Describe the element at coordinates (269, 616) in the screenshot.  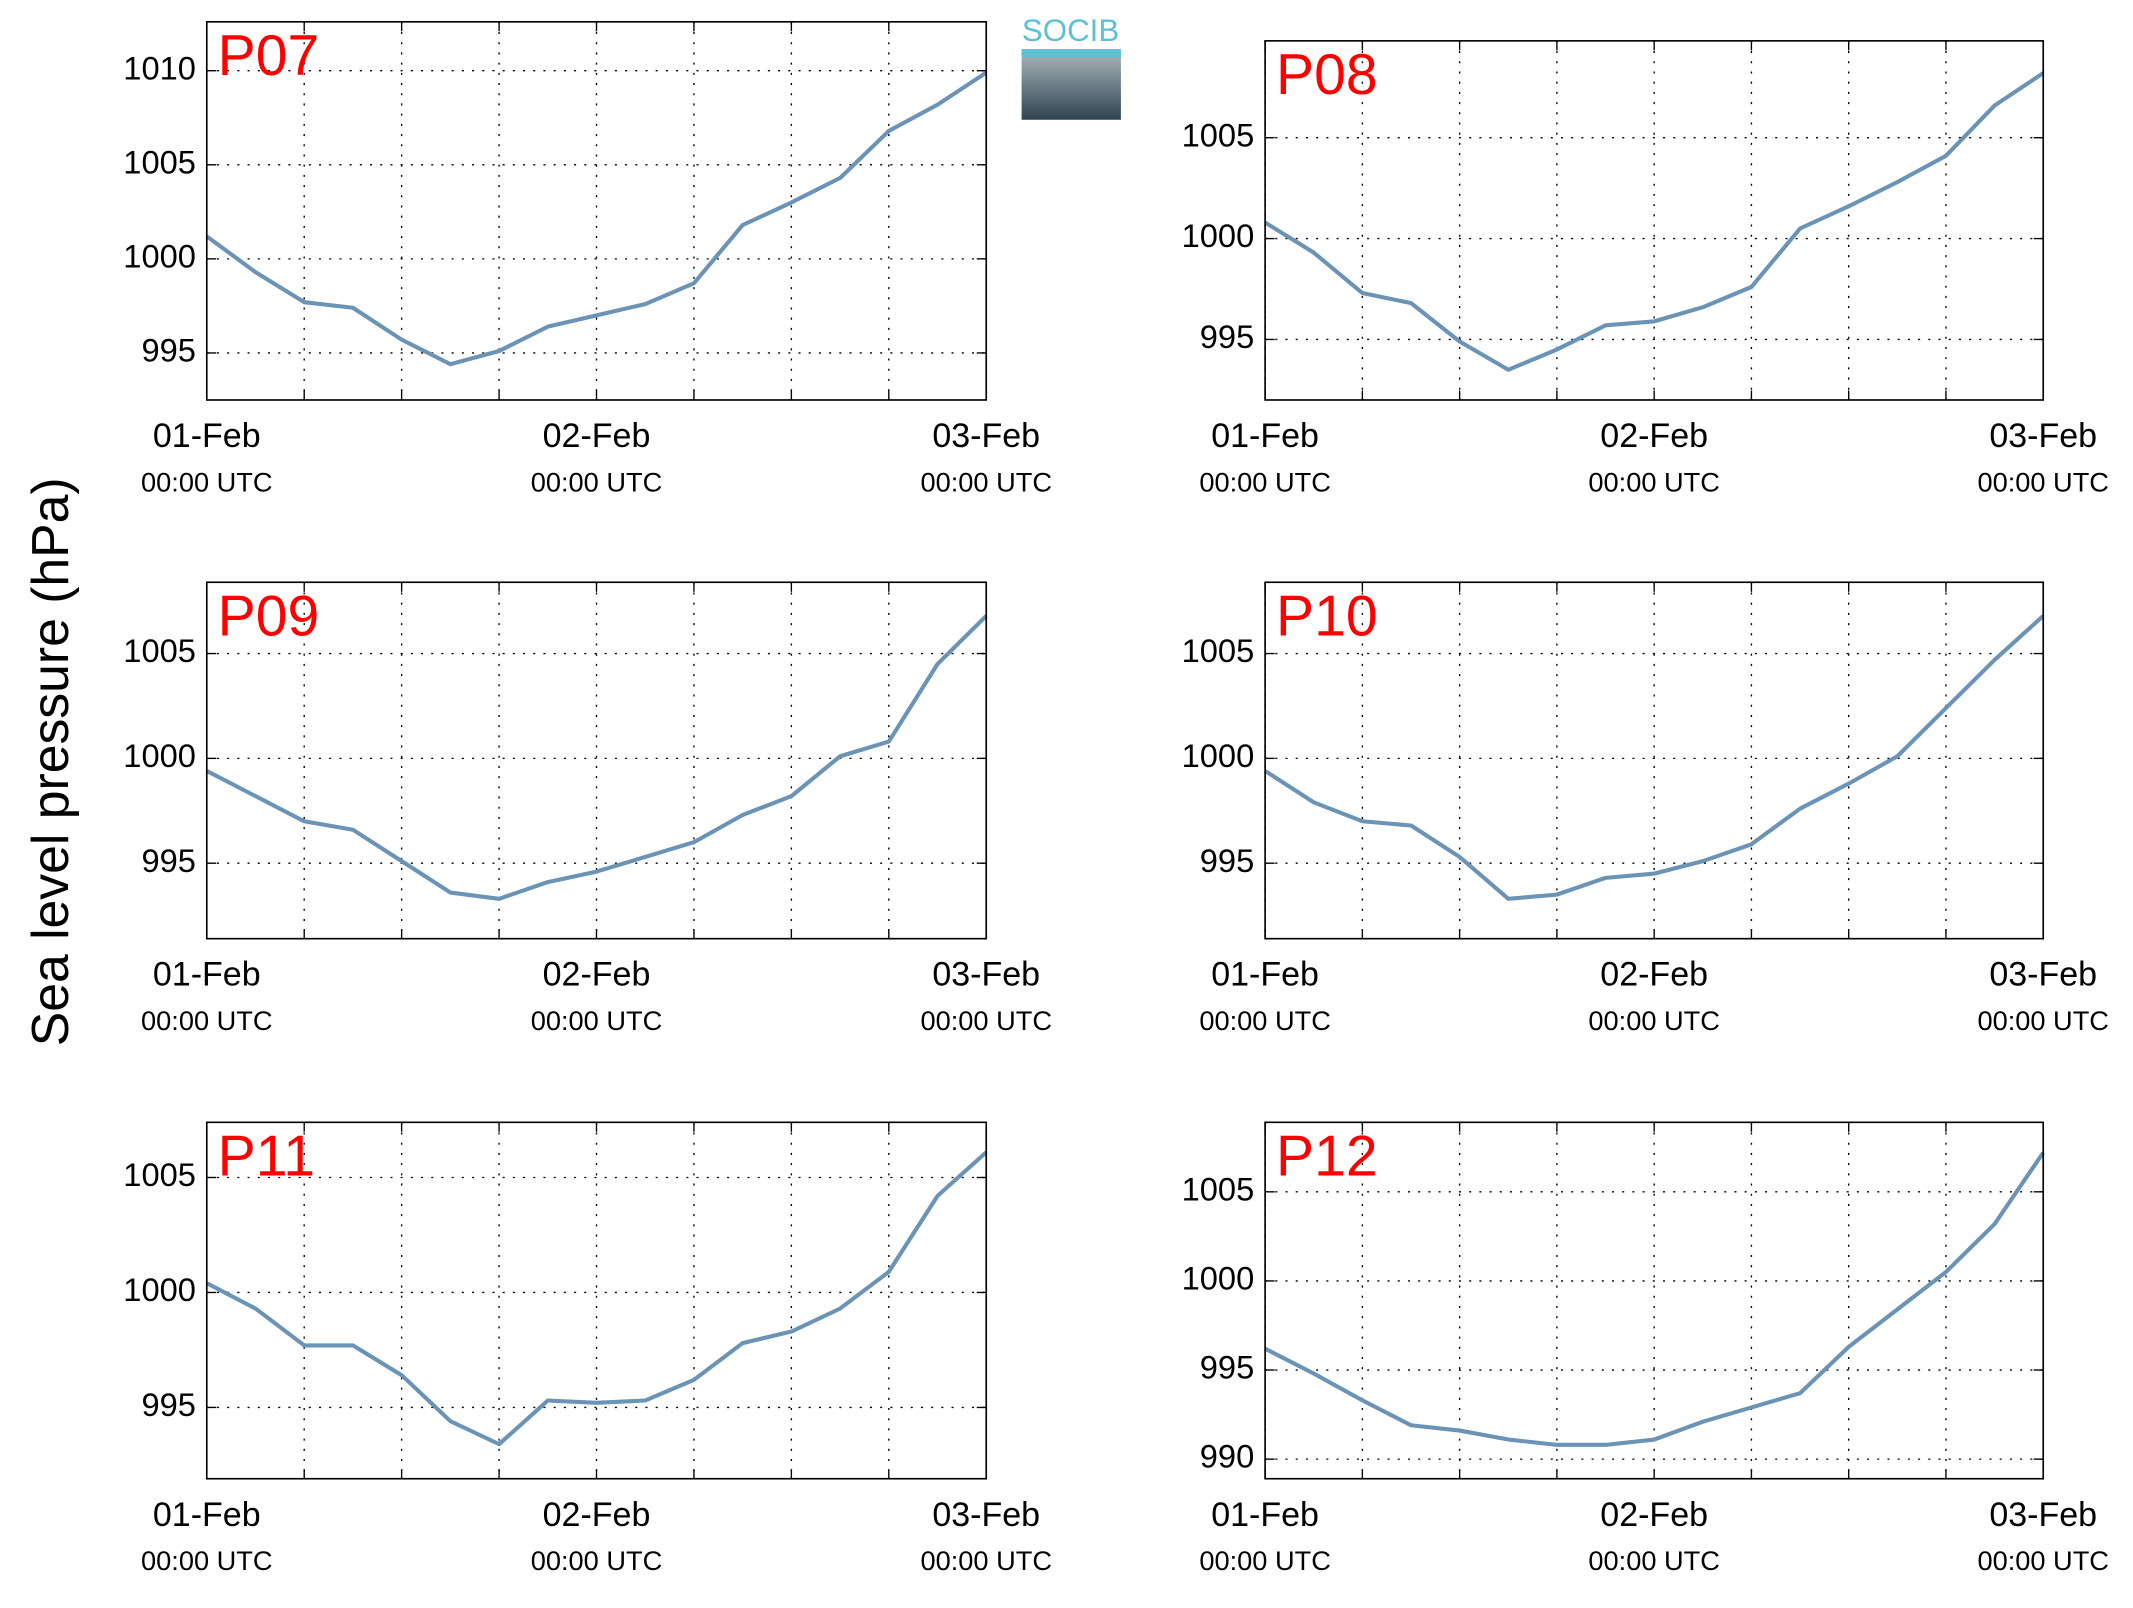
I see `panel-title: P09` at that location.